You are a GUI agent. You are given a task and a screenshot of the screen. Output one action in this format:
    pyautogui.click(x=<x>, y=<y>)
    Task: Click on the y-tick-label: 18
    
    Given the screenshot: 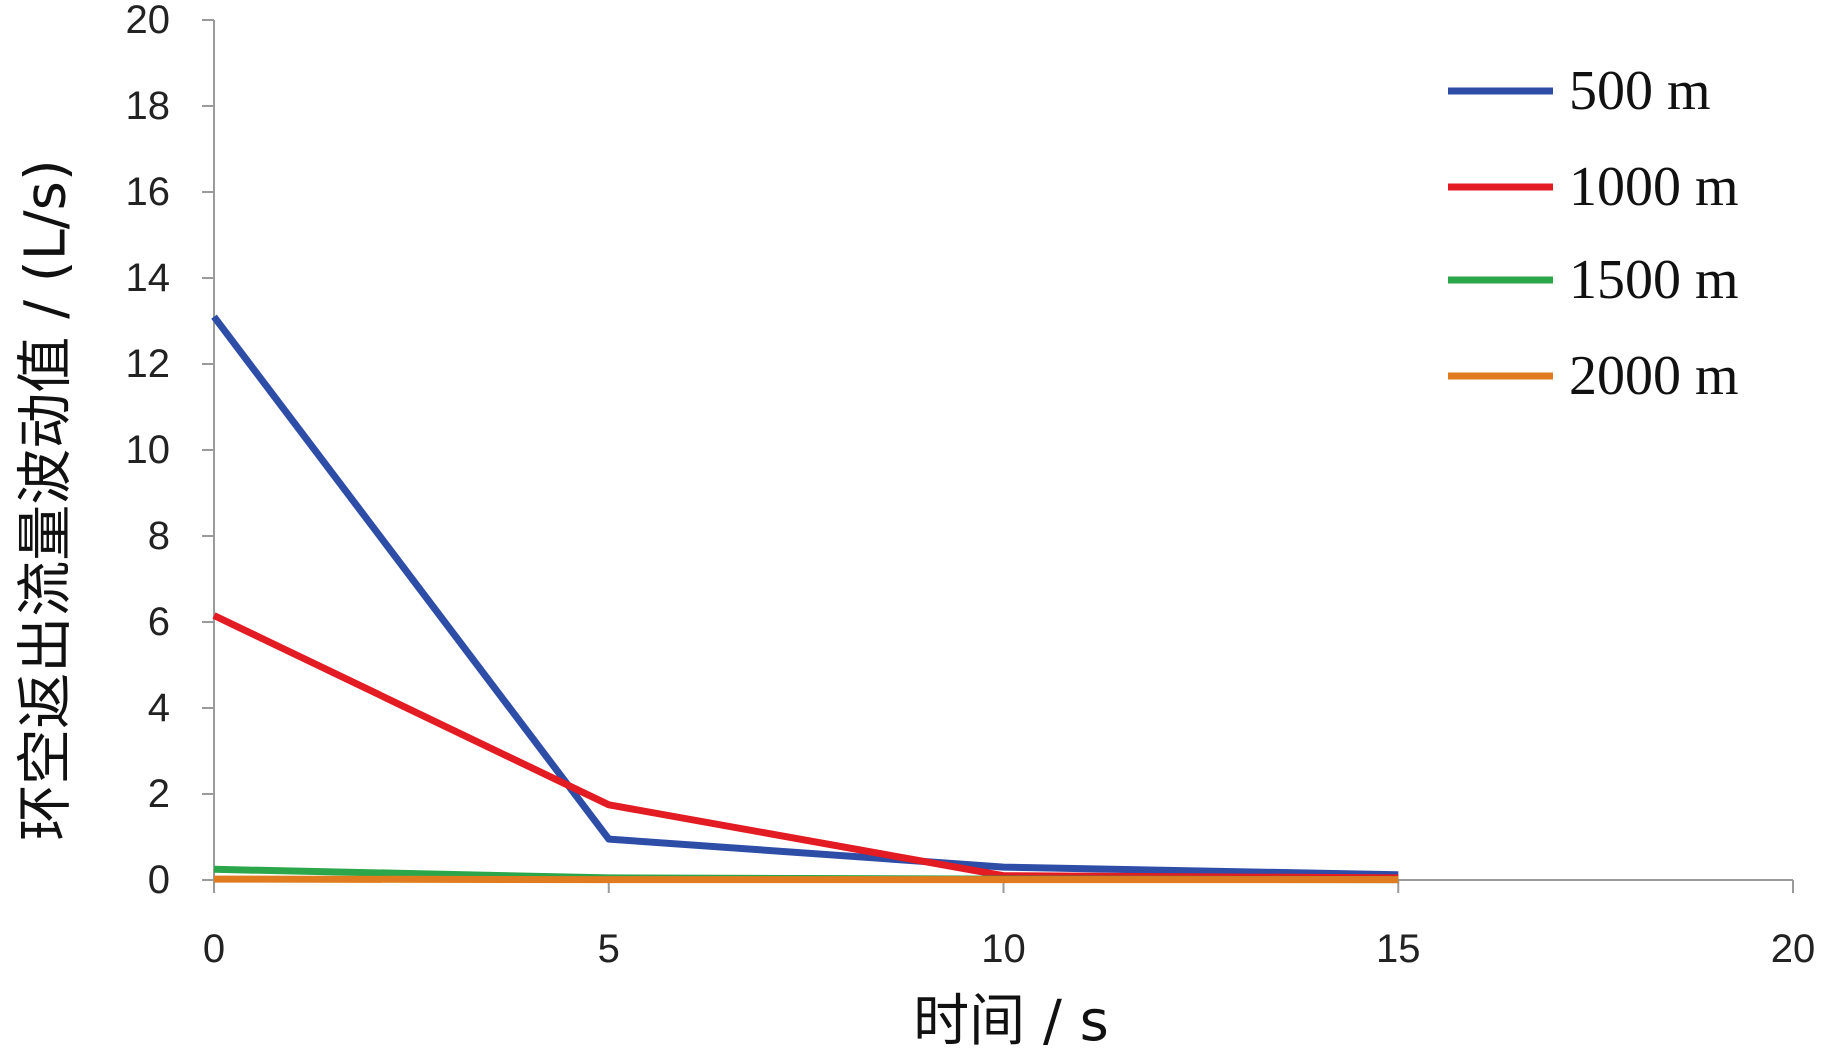 What is the action you would take?
    pyautogui.click(x=148, y=106)
    